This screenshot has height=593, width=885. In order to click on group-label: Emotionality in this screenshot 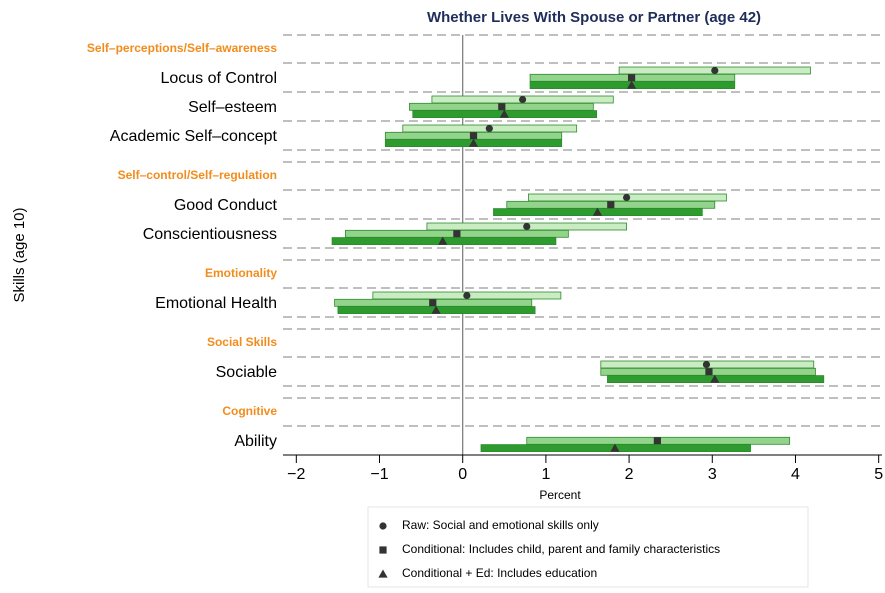, I will do `click(241, 273)`.